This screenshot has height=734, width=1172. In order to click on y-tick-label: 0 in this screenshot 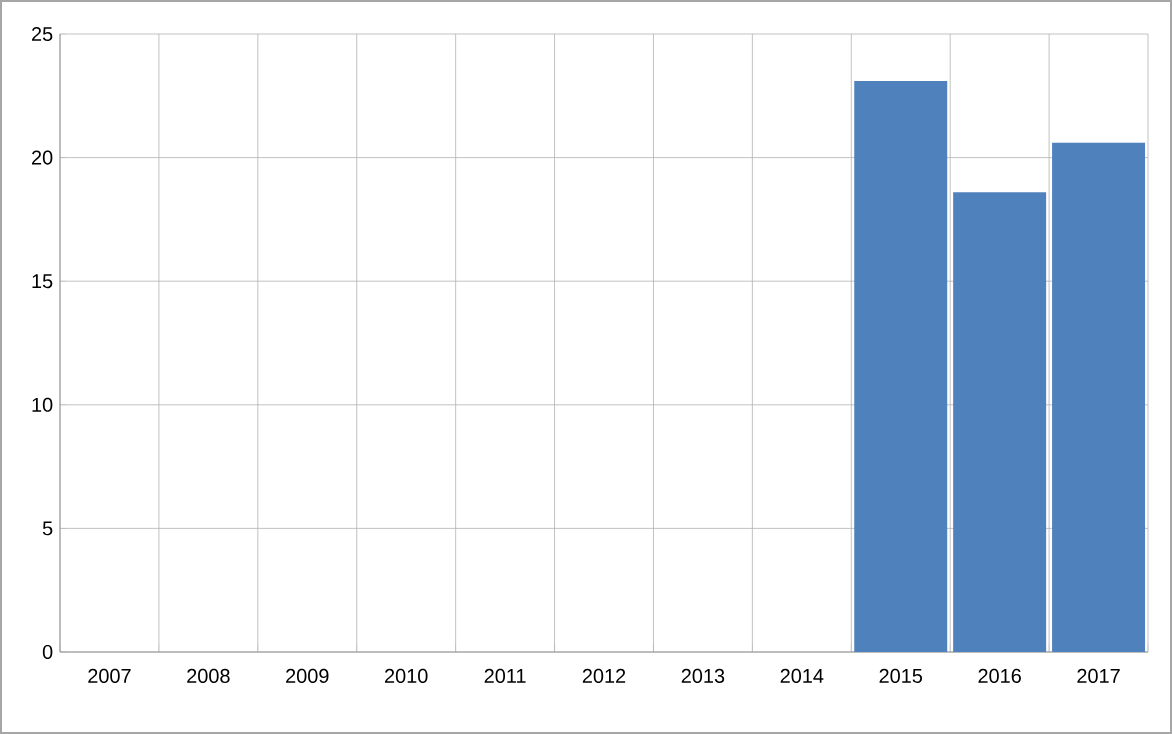, I will do `click(47, 652)`.